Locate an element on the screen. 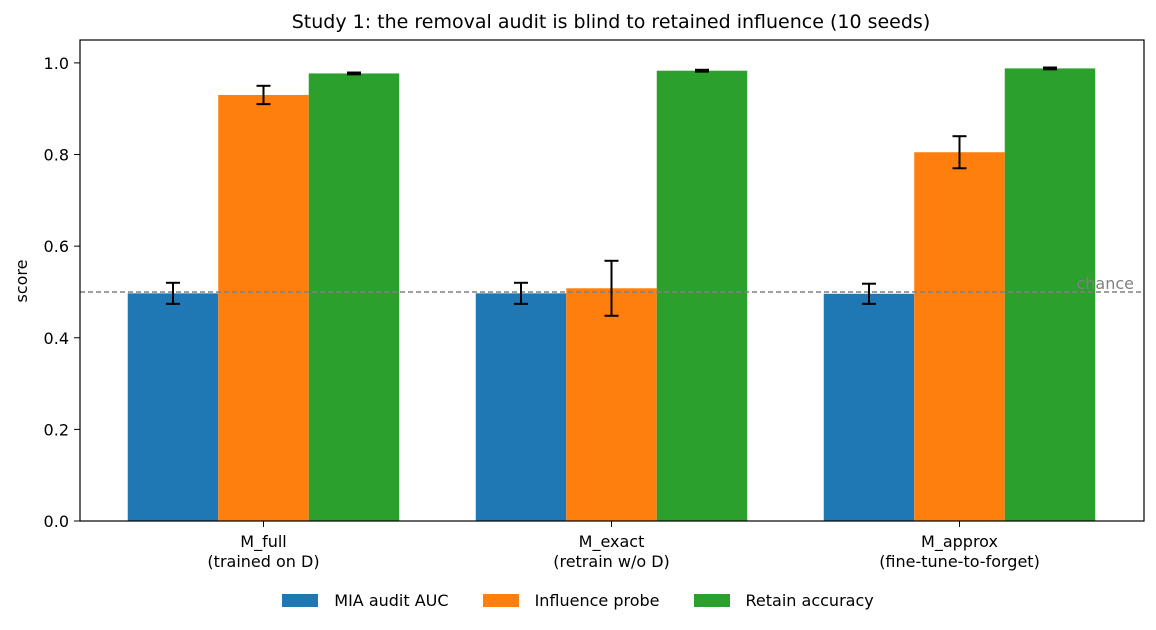 This screenshot has width=1156, height=630. x-tick-label: M_approx is located at coordinates (959, 542).